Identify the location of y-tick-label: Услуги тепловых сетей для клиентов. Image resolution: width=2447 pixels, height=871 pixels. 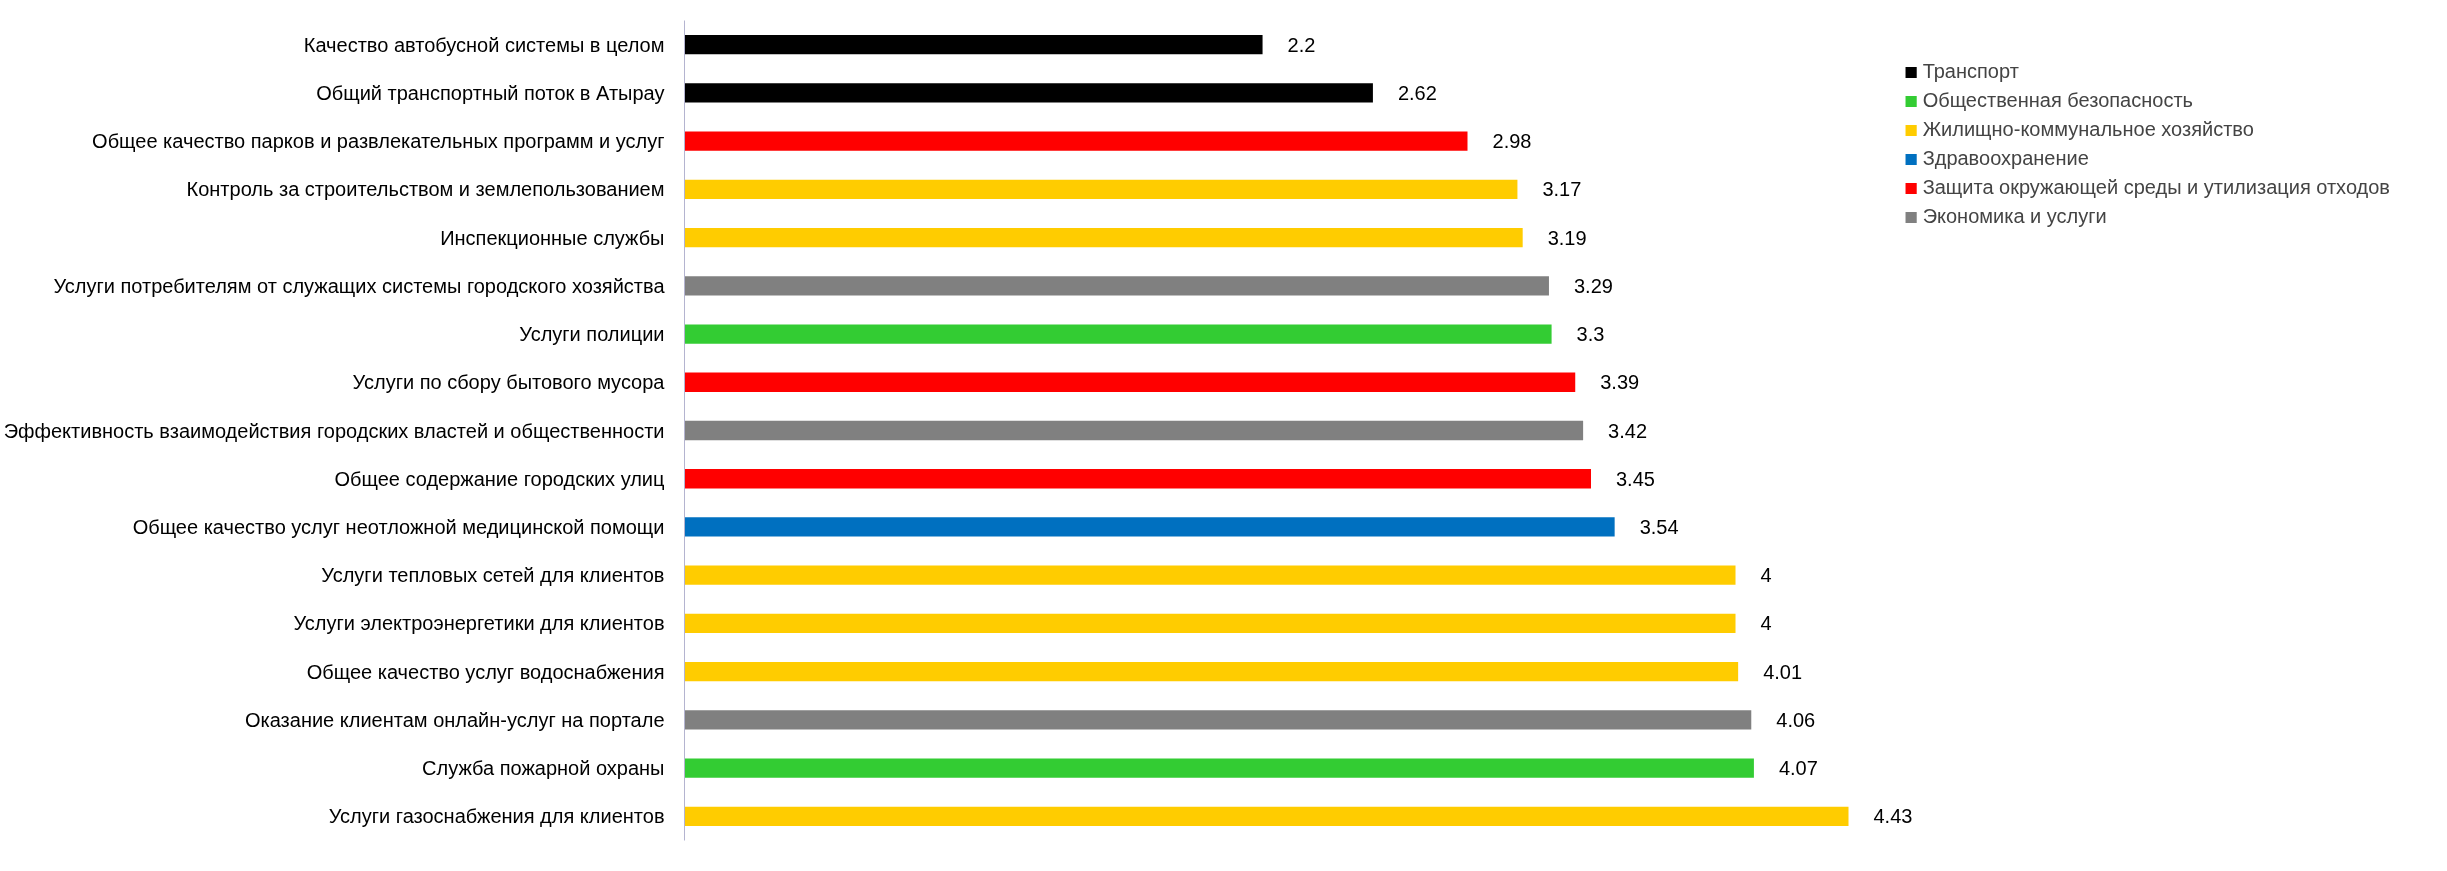
(493, 575).